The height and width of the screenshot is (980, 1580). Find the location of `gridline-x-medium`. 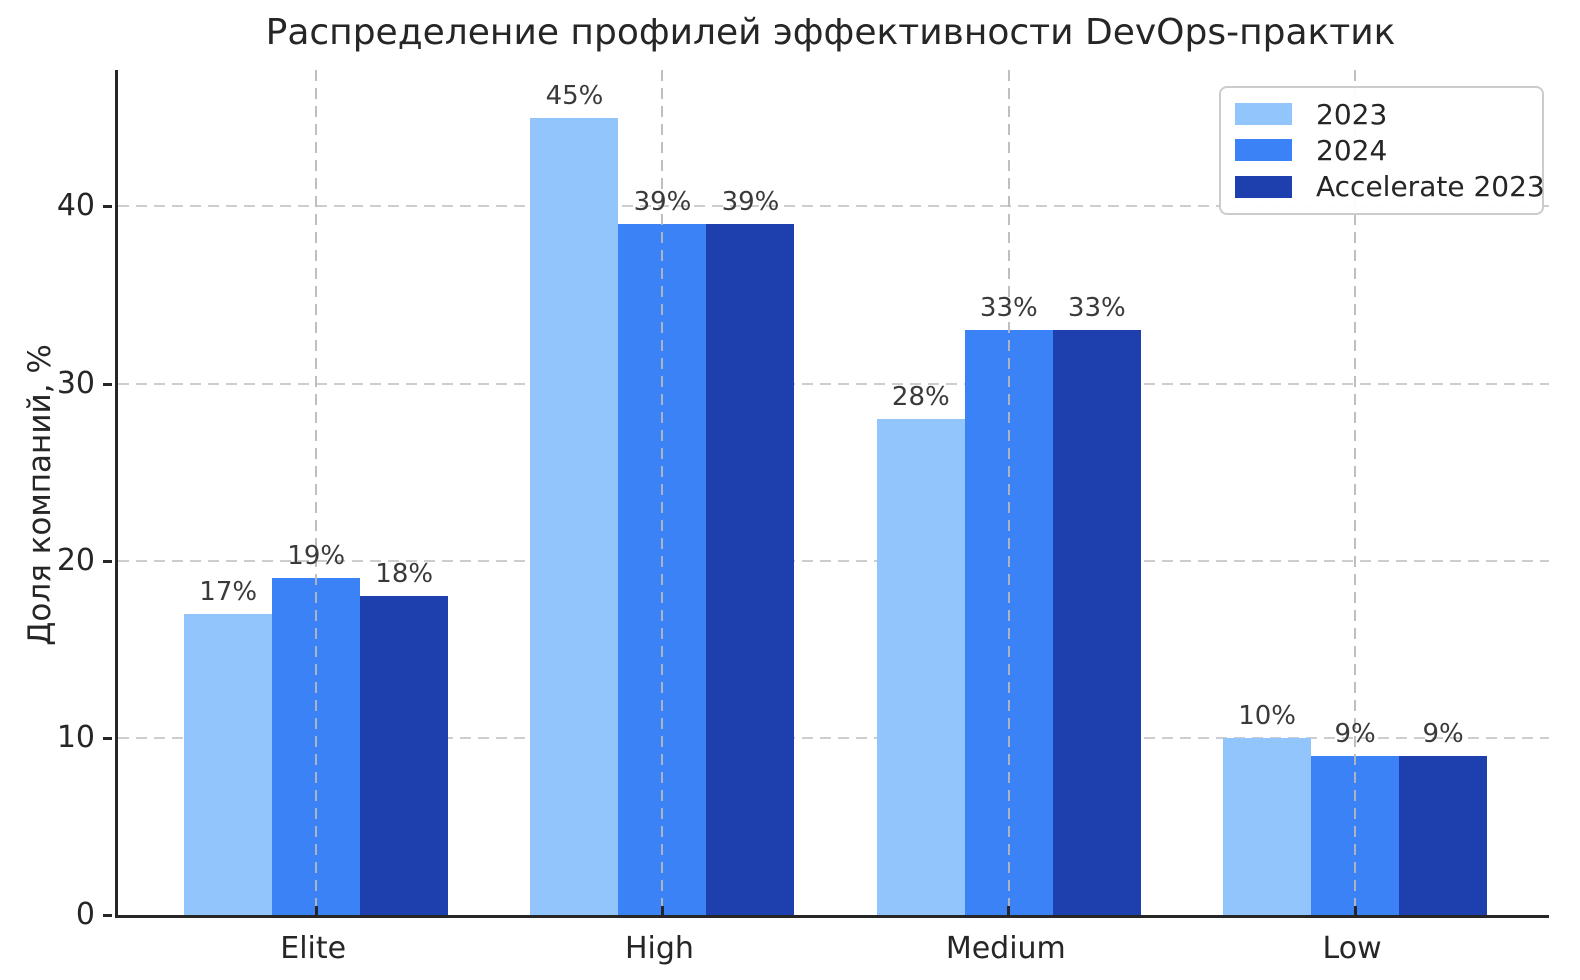

gridline-x-medium is located at coordinates (1008, 492).